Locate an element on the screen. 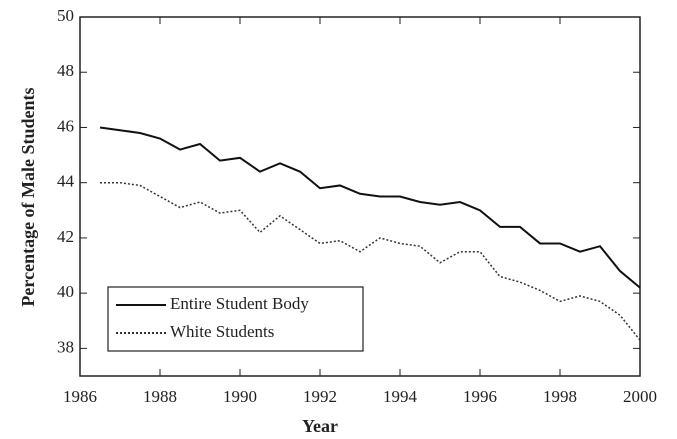 This screenshot has height=439, width=677. x-tick-label: 2000 is located at coordinates (640, 396).